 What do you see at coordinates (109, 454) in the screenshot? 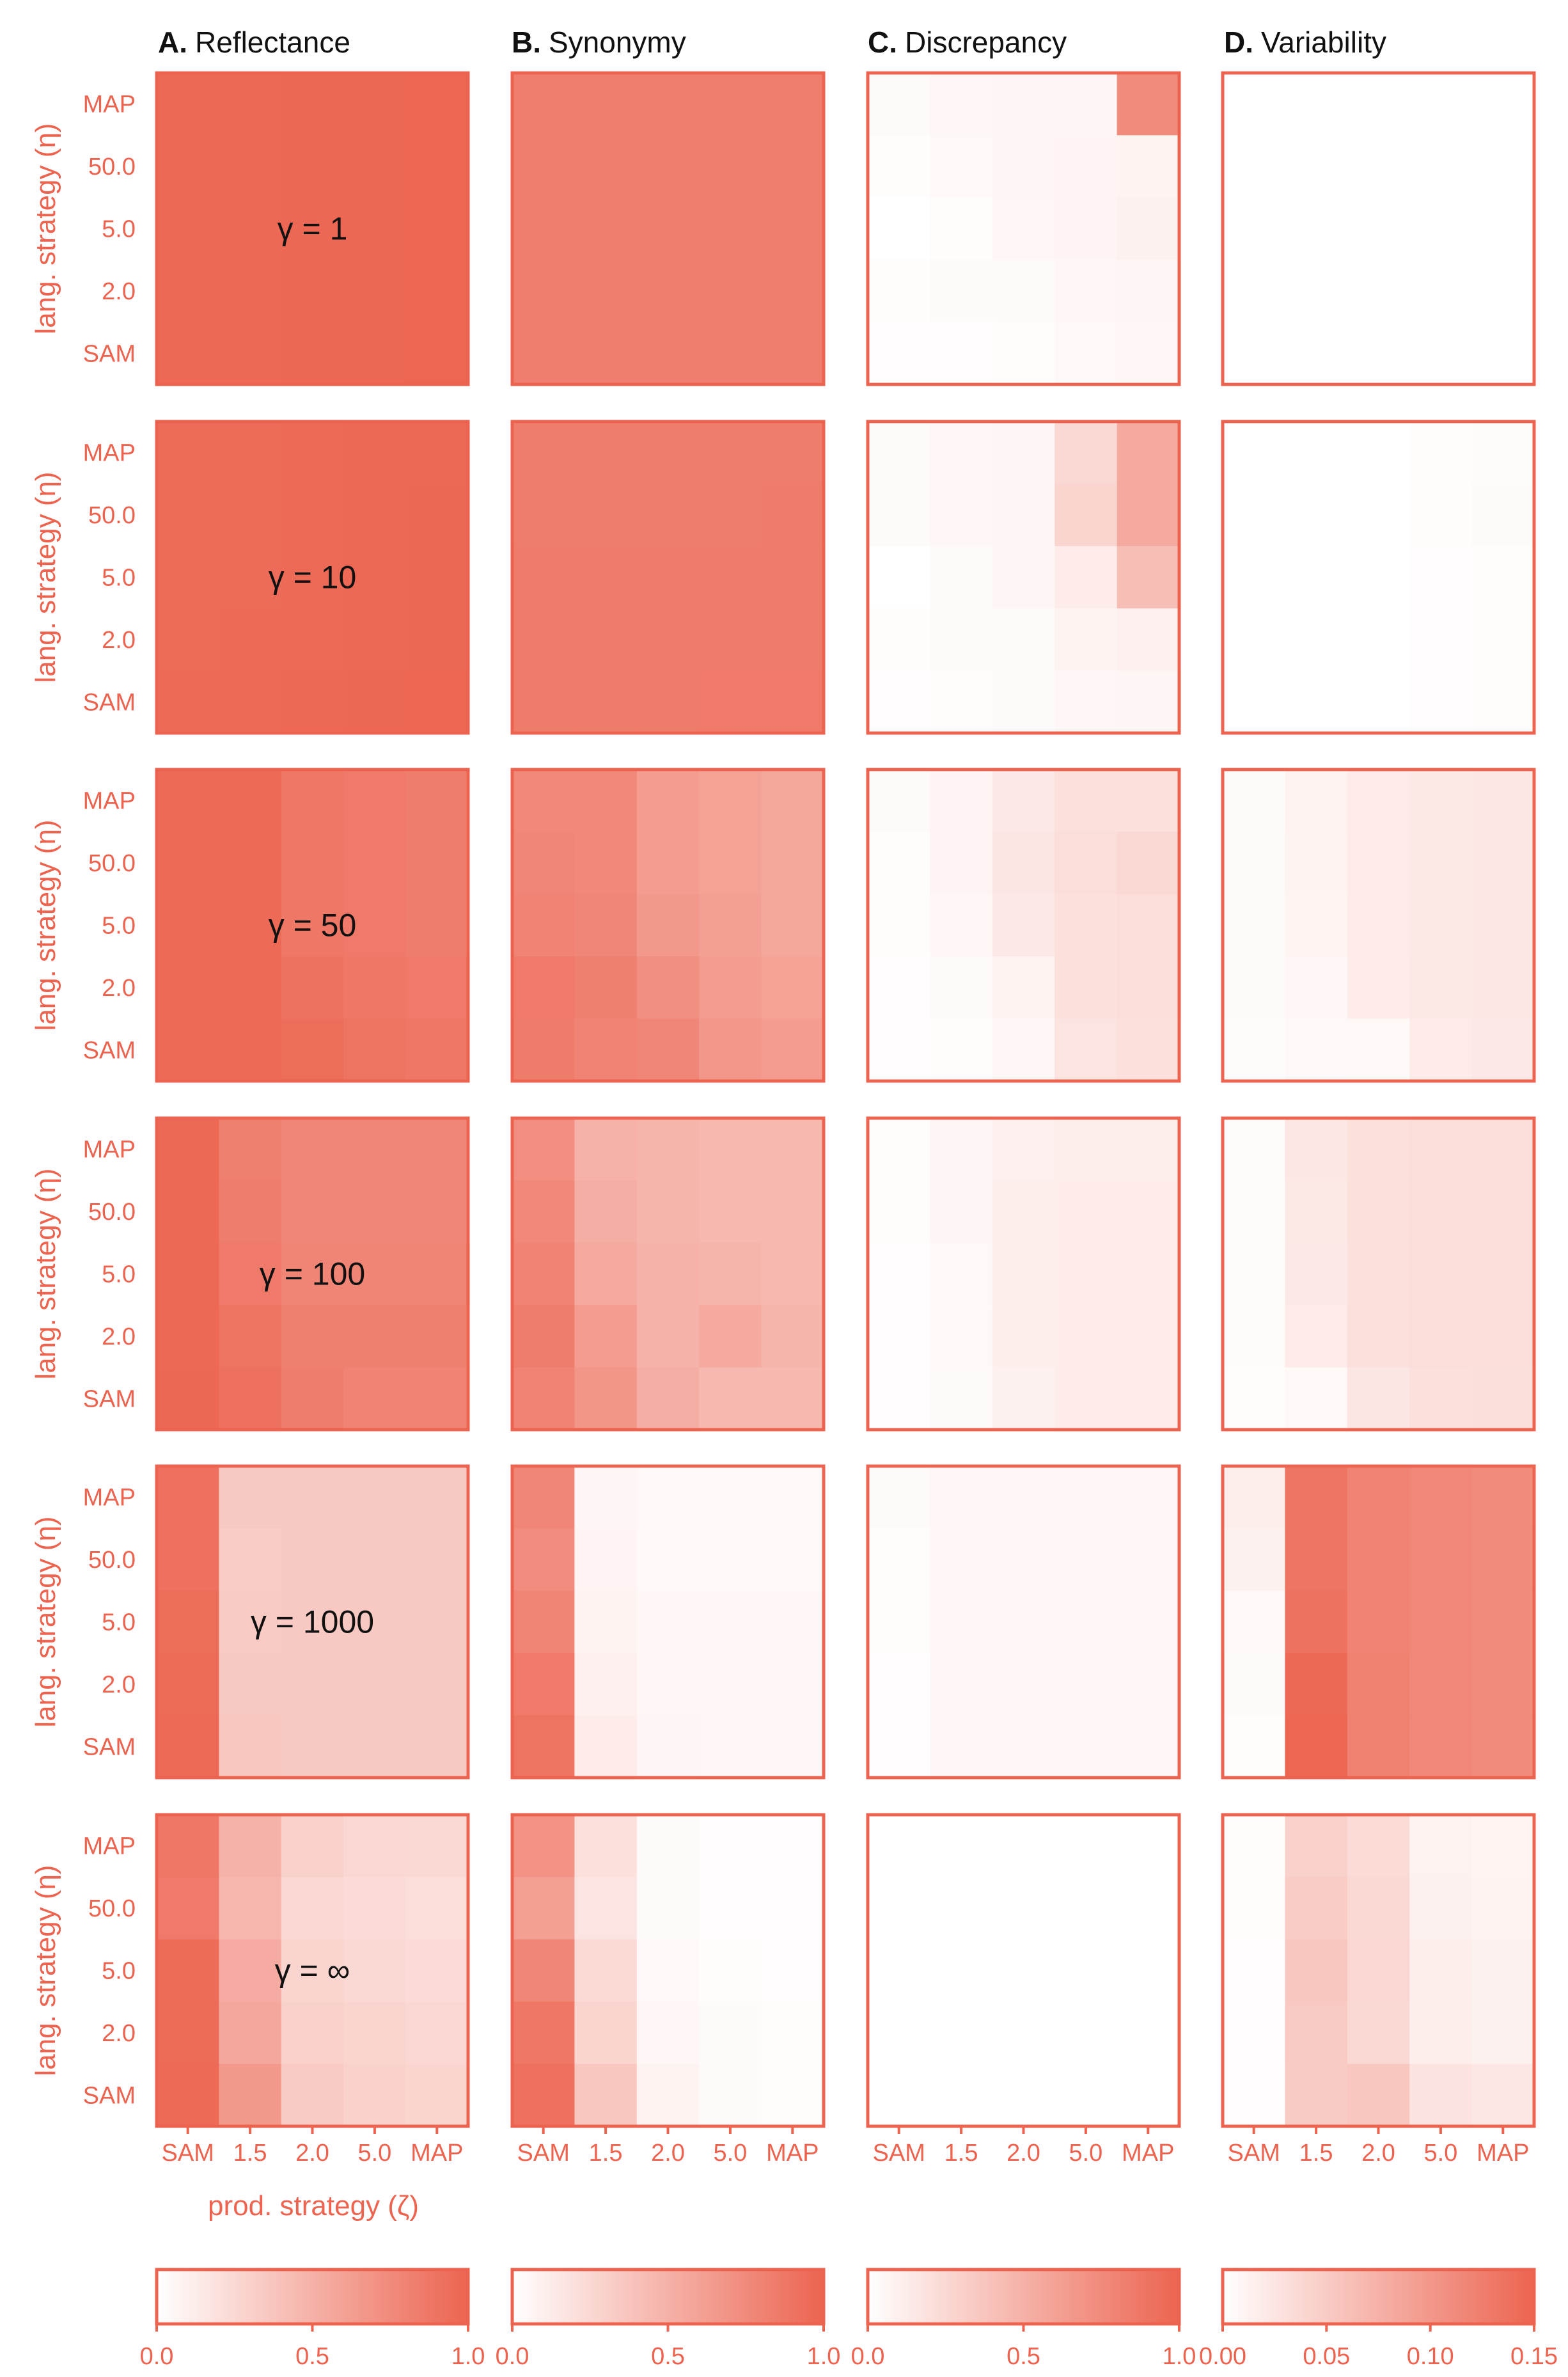
I see `y-tick-label: MAP` at bounding box center [109, 454].